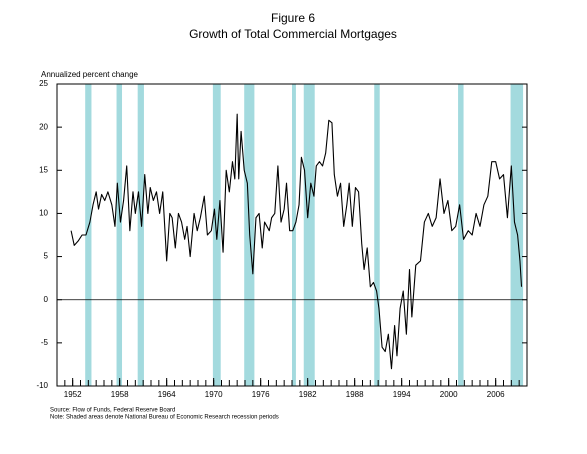  What do you see at coordinates (45, 342) in the screenshot?
I see `y-tick-label: -5` at bounding box center [45, 342].